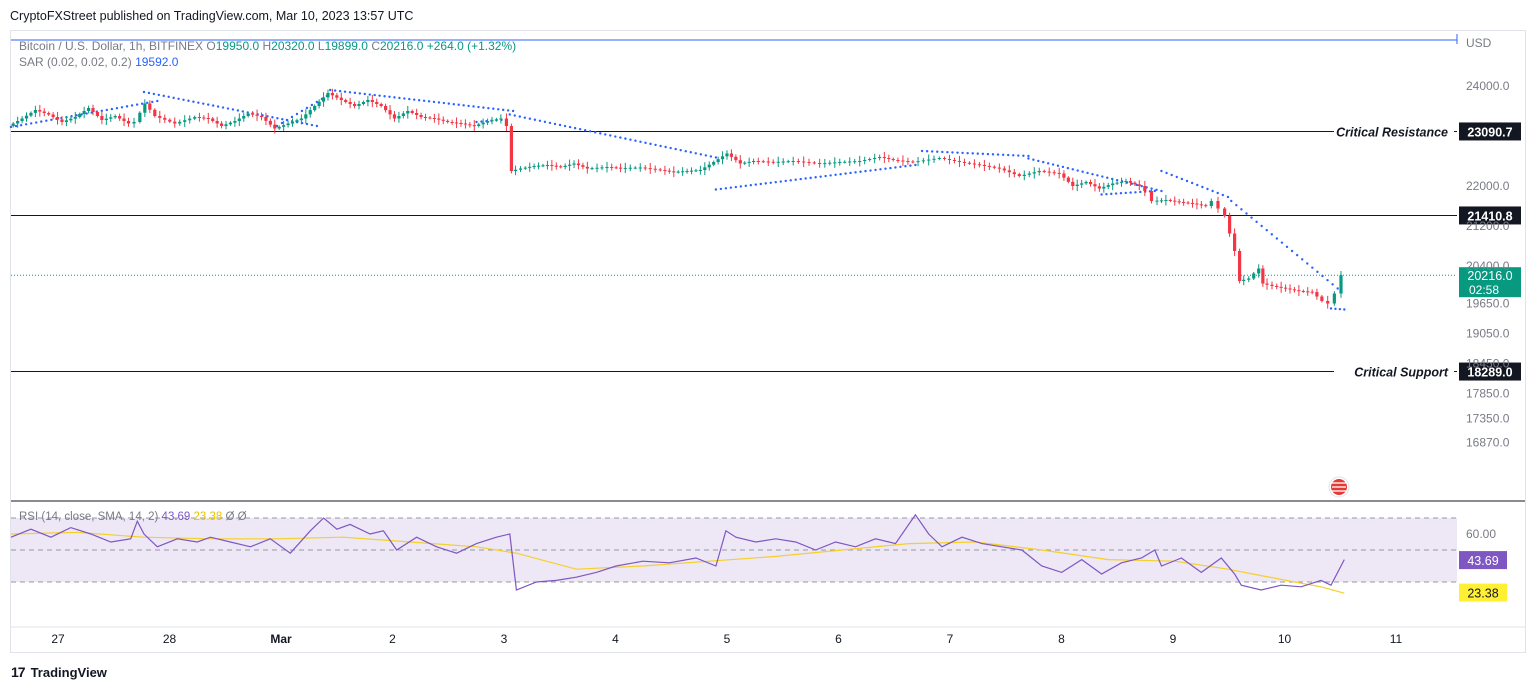 This screenshot has width=1536, height=691. What do you see at coordinates (1173, 639) in the screenshot?
I see `x-tick-label: 9` at bounding box center [1173, 639].